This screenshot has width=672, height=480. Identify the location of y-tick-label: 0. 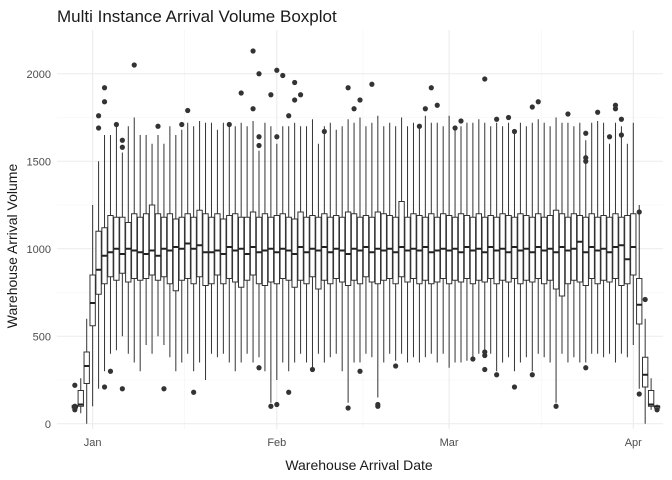
(48, 425).